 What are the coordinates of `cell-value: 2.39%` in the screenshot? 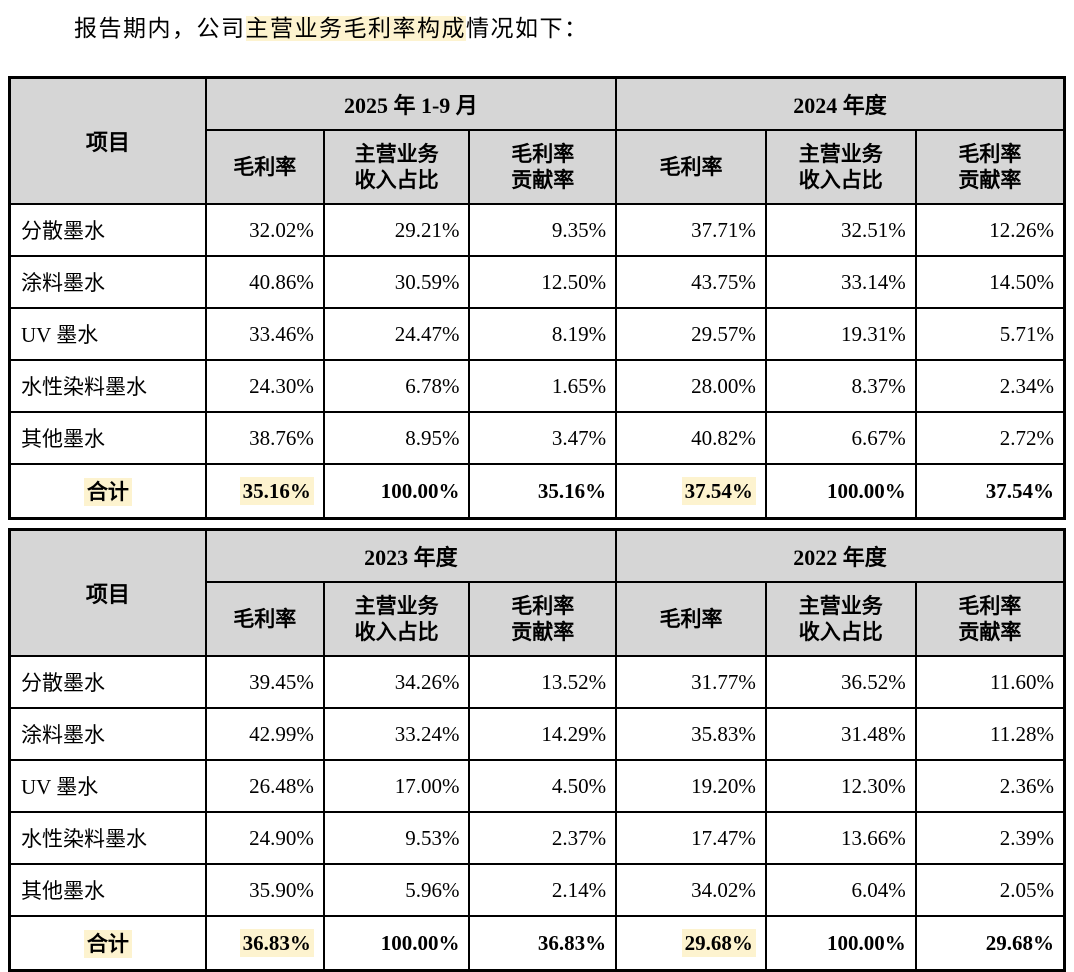 It's located at (990, 838).